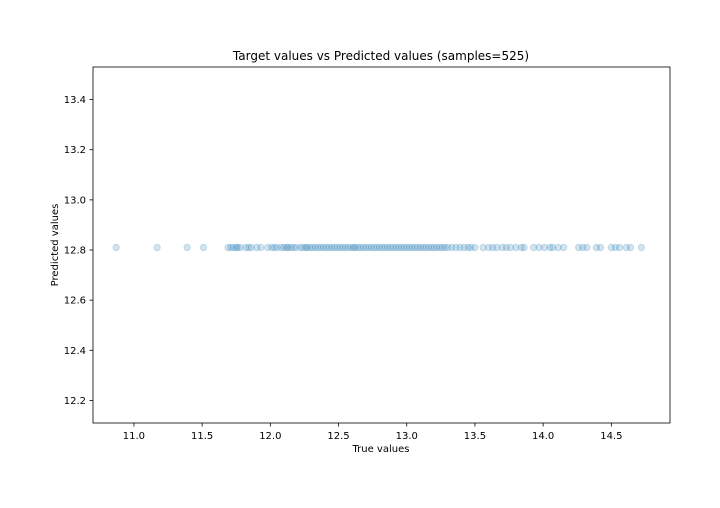 This screenshot has width=720, height=508. Describe the element at coordinates (270, 436) in the screenshot. I see `x-tick-label: 12.0` at that location.